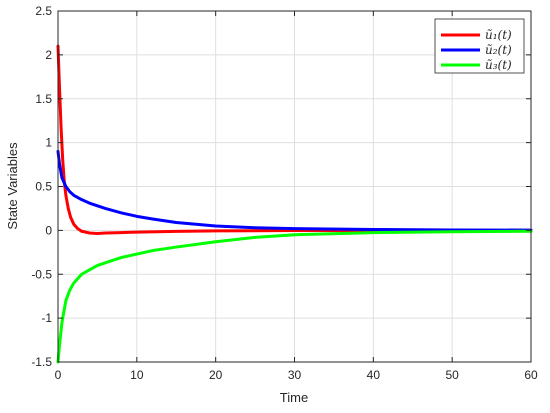 This screenshot has width=550, height=413. Describe the element at coordinates (295, 375) in the screenshot. I see `x-tick-label: 30` at that location.